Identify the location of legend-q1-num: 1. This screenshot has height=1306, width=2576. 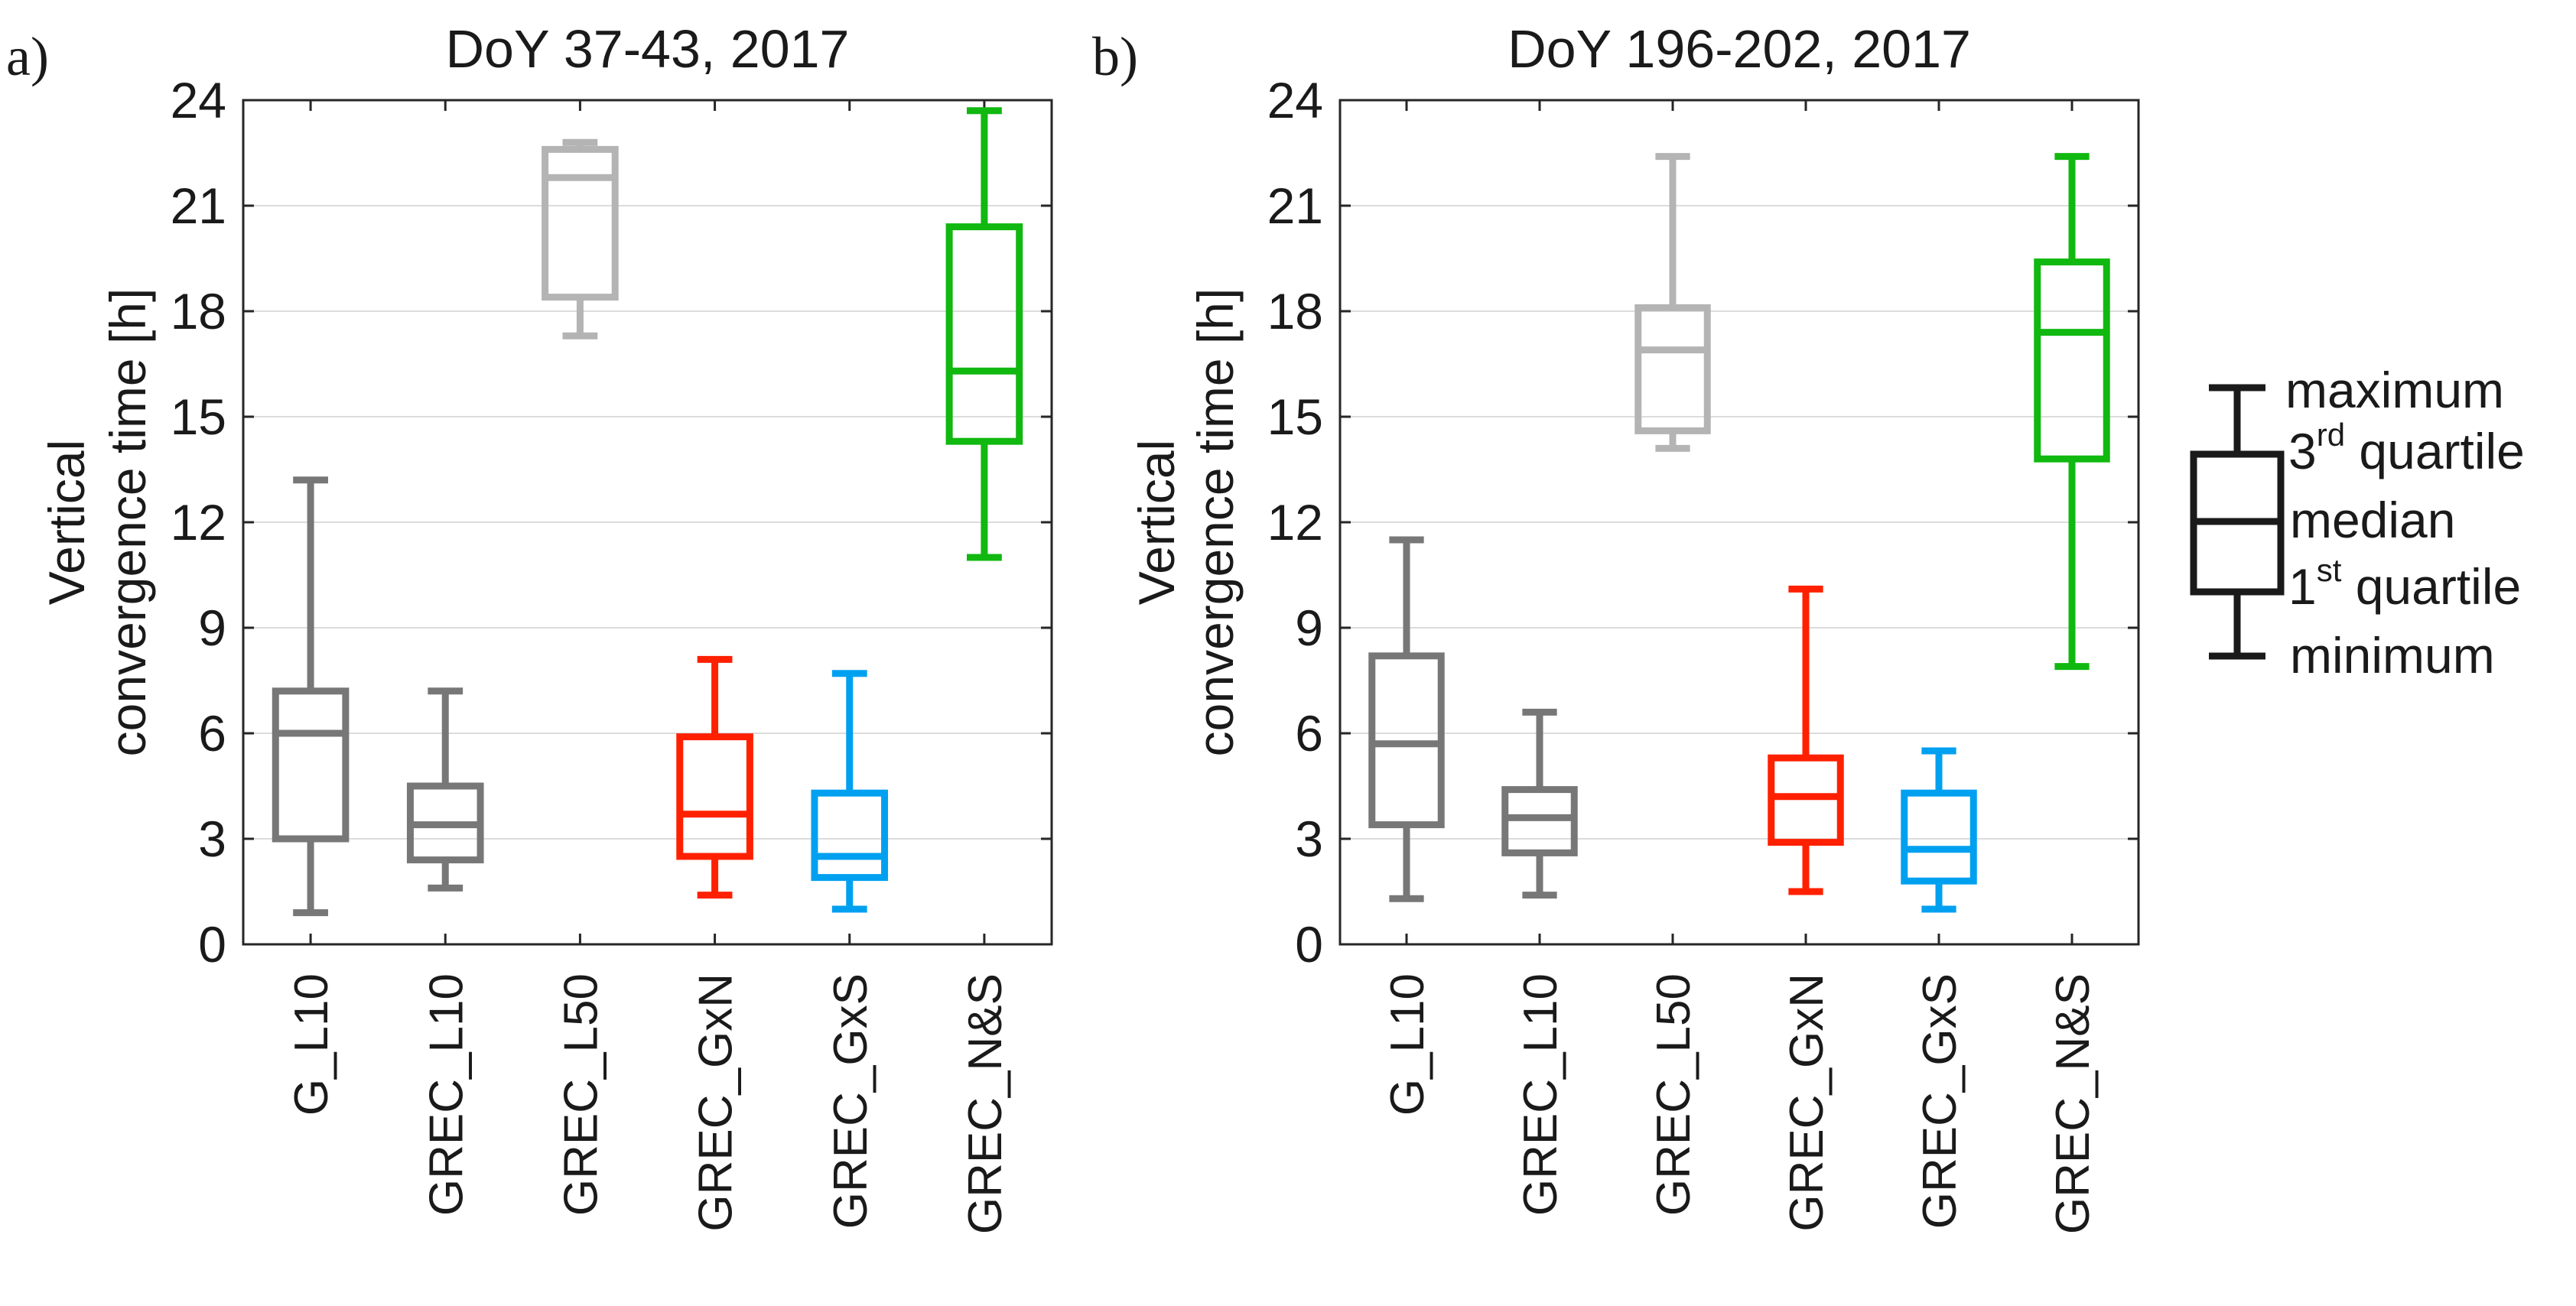
(2302, 586).